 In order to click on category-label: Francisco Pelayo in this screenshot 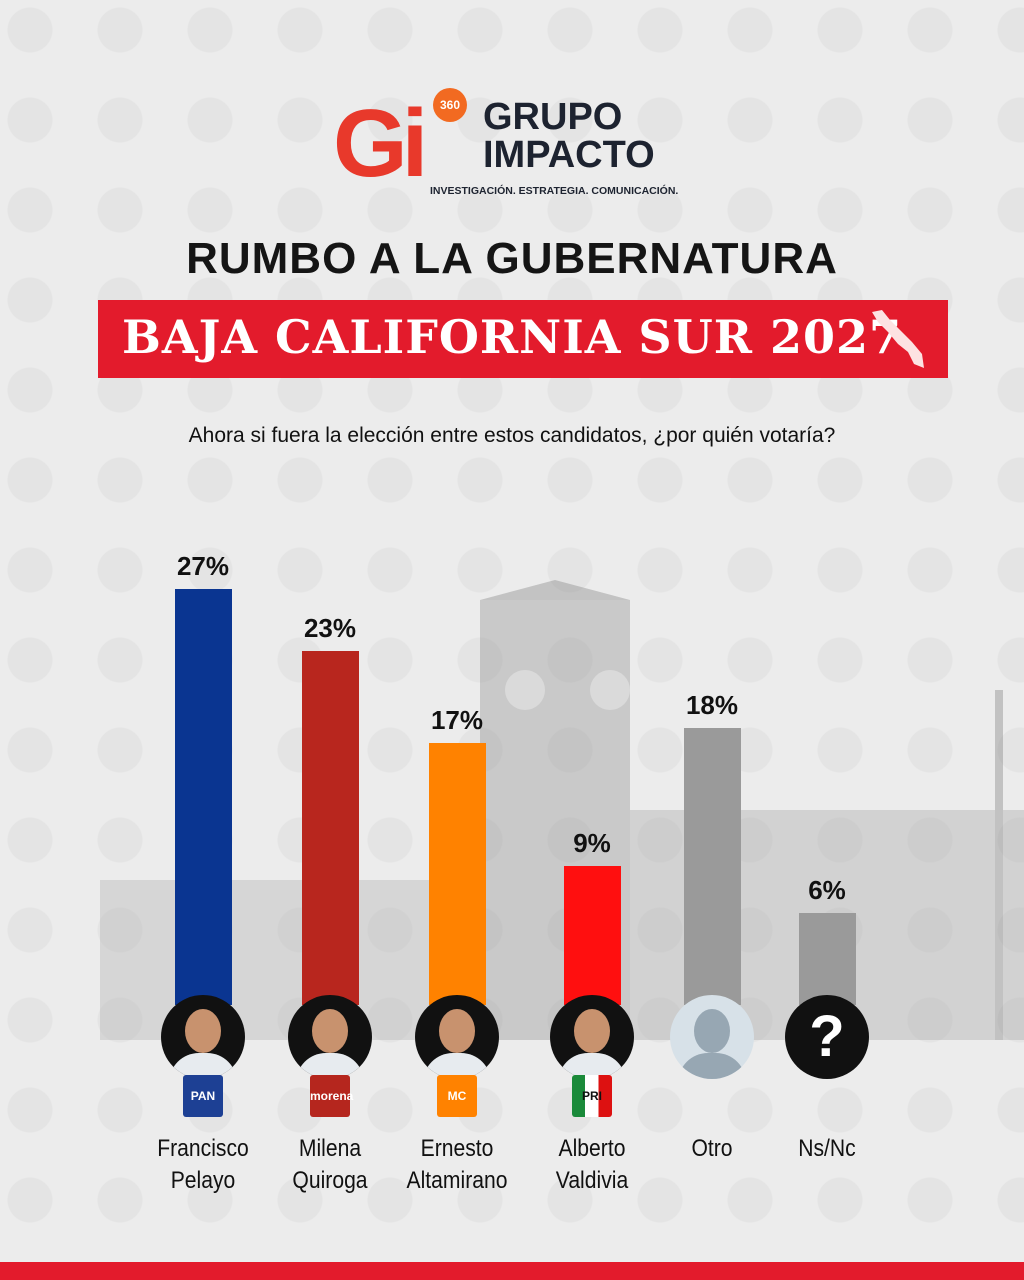, I will do `click(203, 1164)`.